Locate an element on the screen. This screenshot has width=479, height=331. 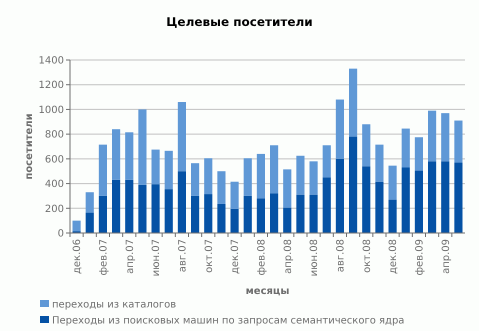
y-tick-label: 0 is located at coordinates (61, 234).